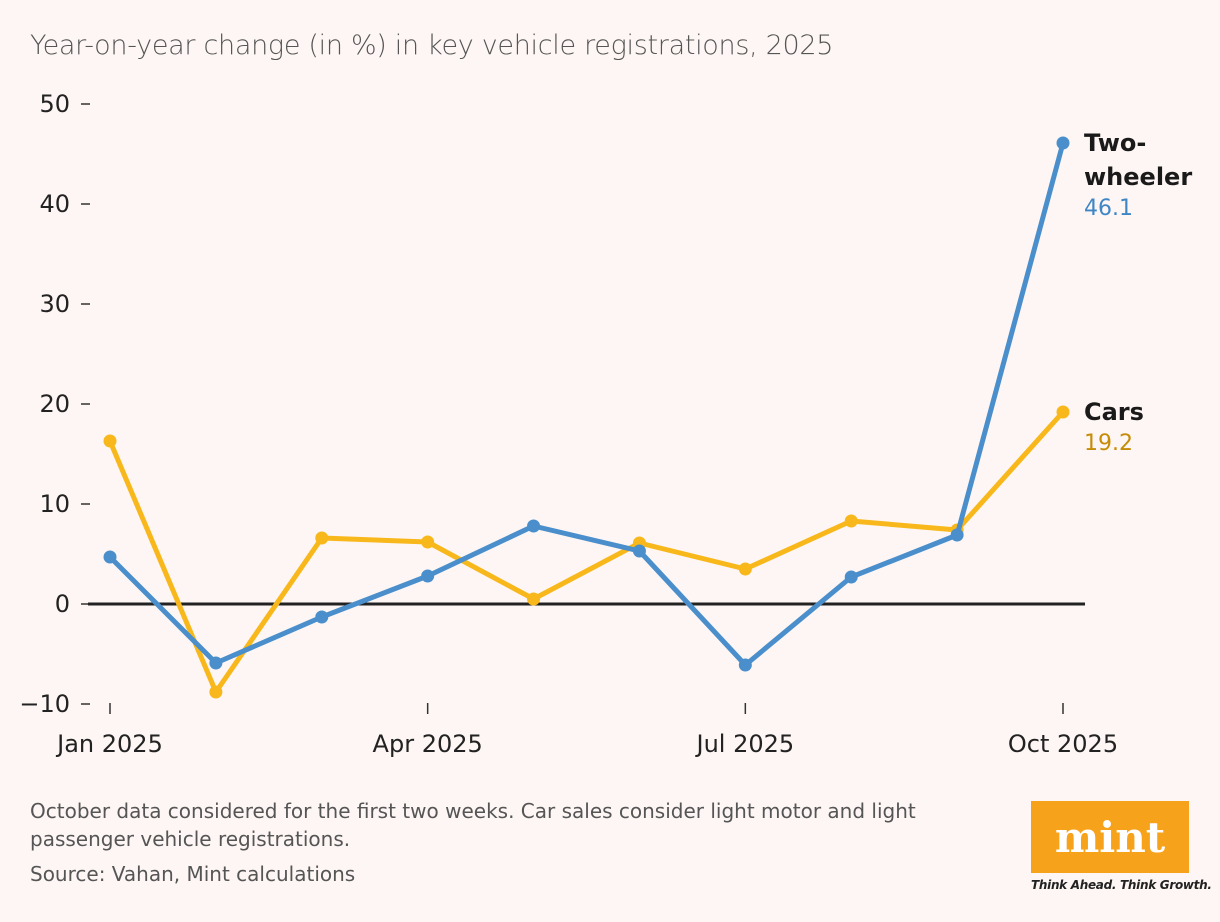  What do you see at coordinates (54, 104) in the screenshot?
I see `y-tick-label: 50` at bounding box center [54, 104].